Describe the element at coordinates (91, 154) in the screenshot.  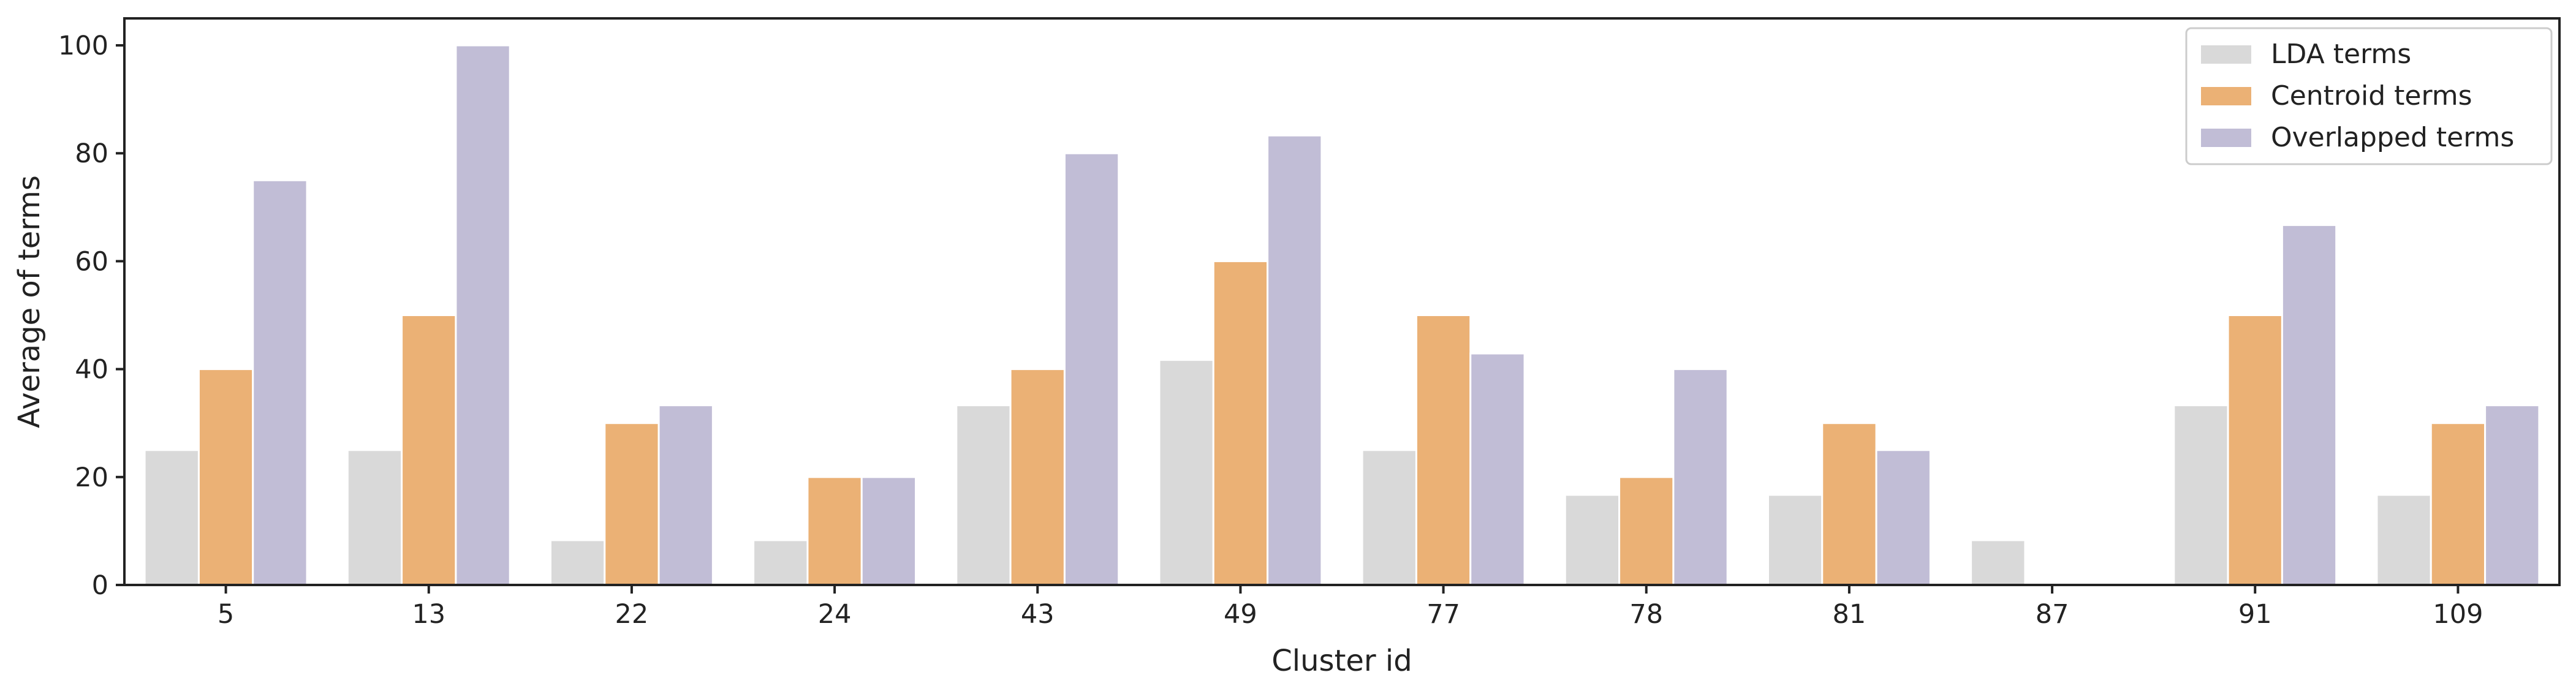
I see `y-tick-label: 80` at that location.